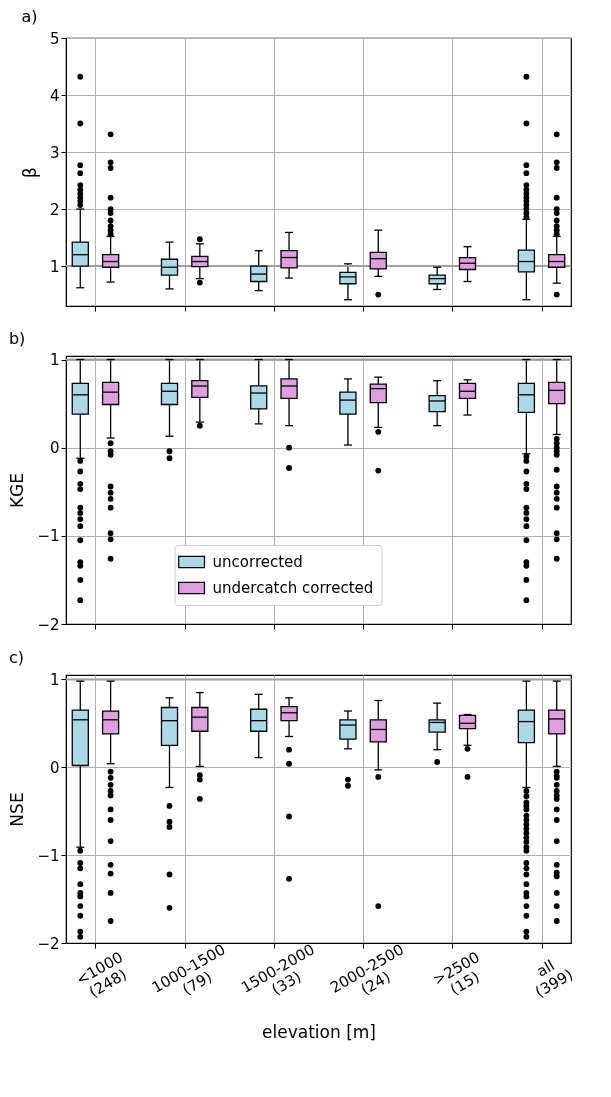  I want to click on legend-label: uncorrected, so click(257, 561).